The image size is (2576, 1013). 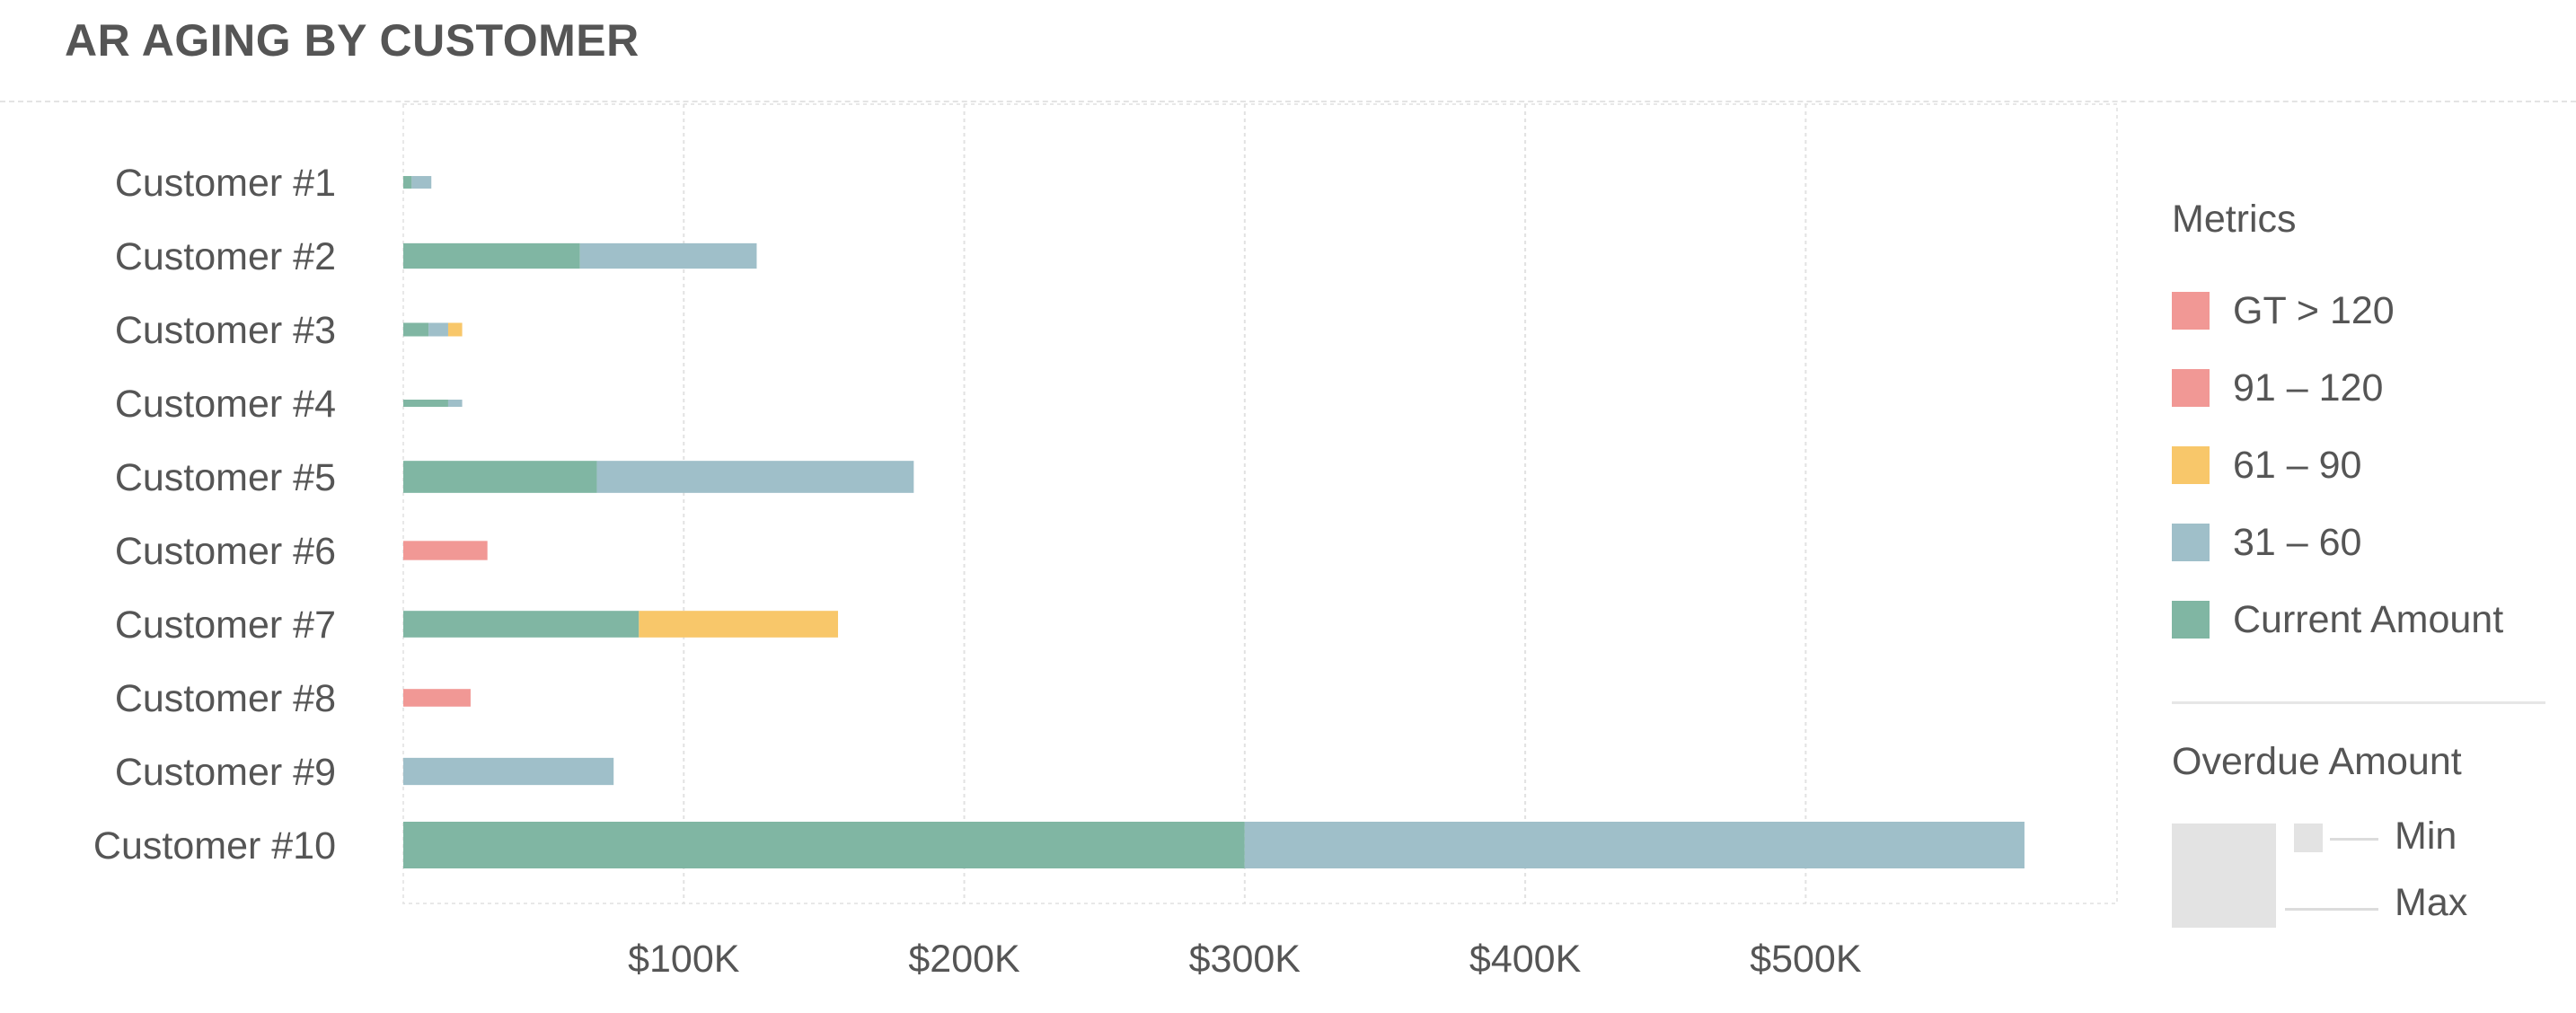 What do you see at coordinates (2297, 465) in the screenshot?
I see `legend-label: 61 – 90` at bounding box center [2297, 465].